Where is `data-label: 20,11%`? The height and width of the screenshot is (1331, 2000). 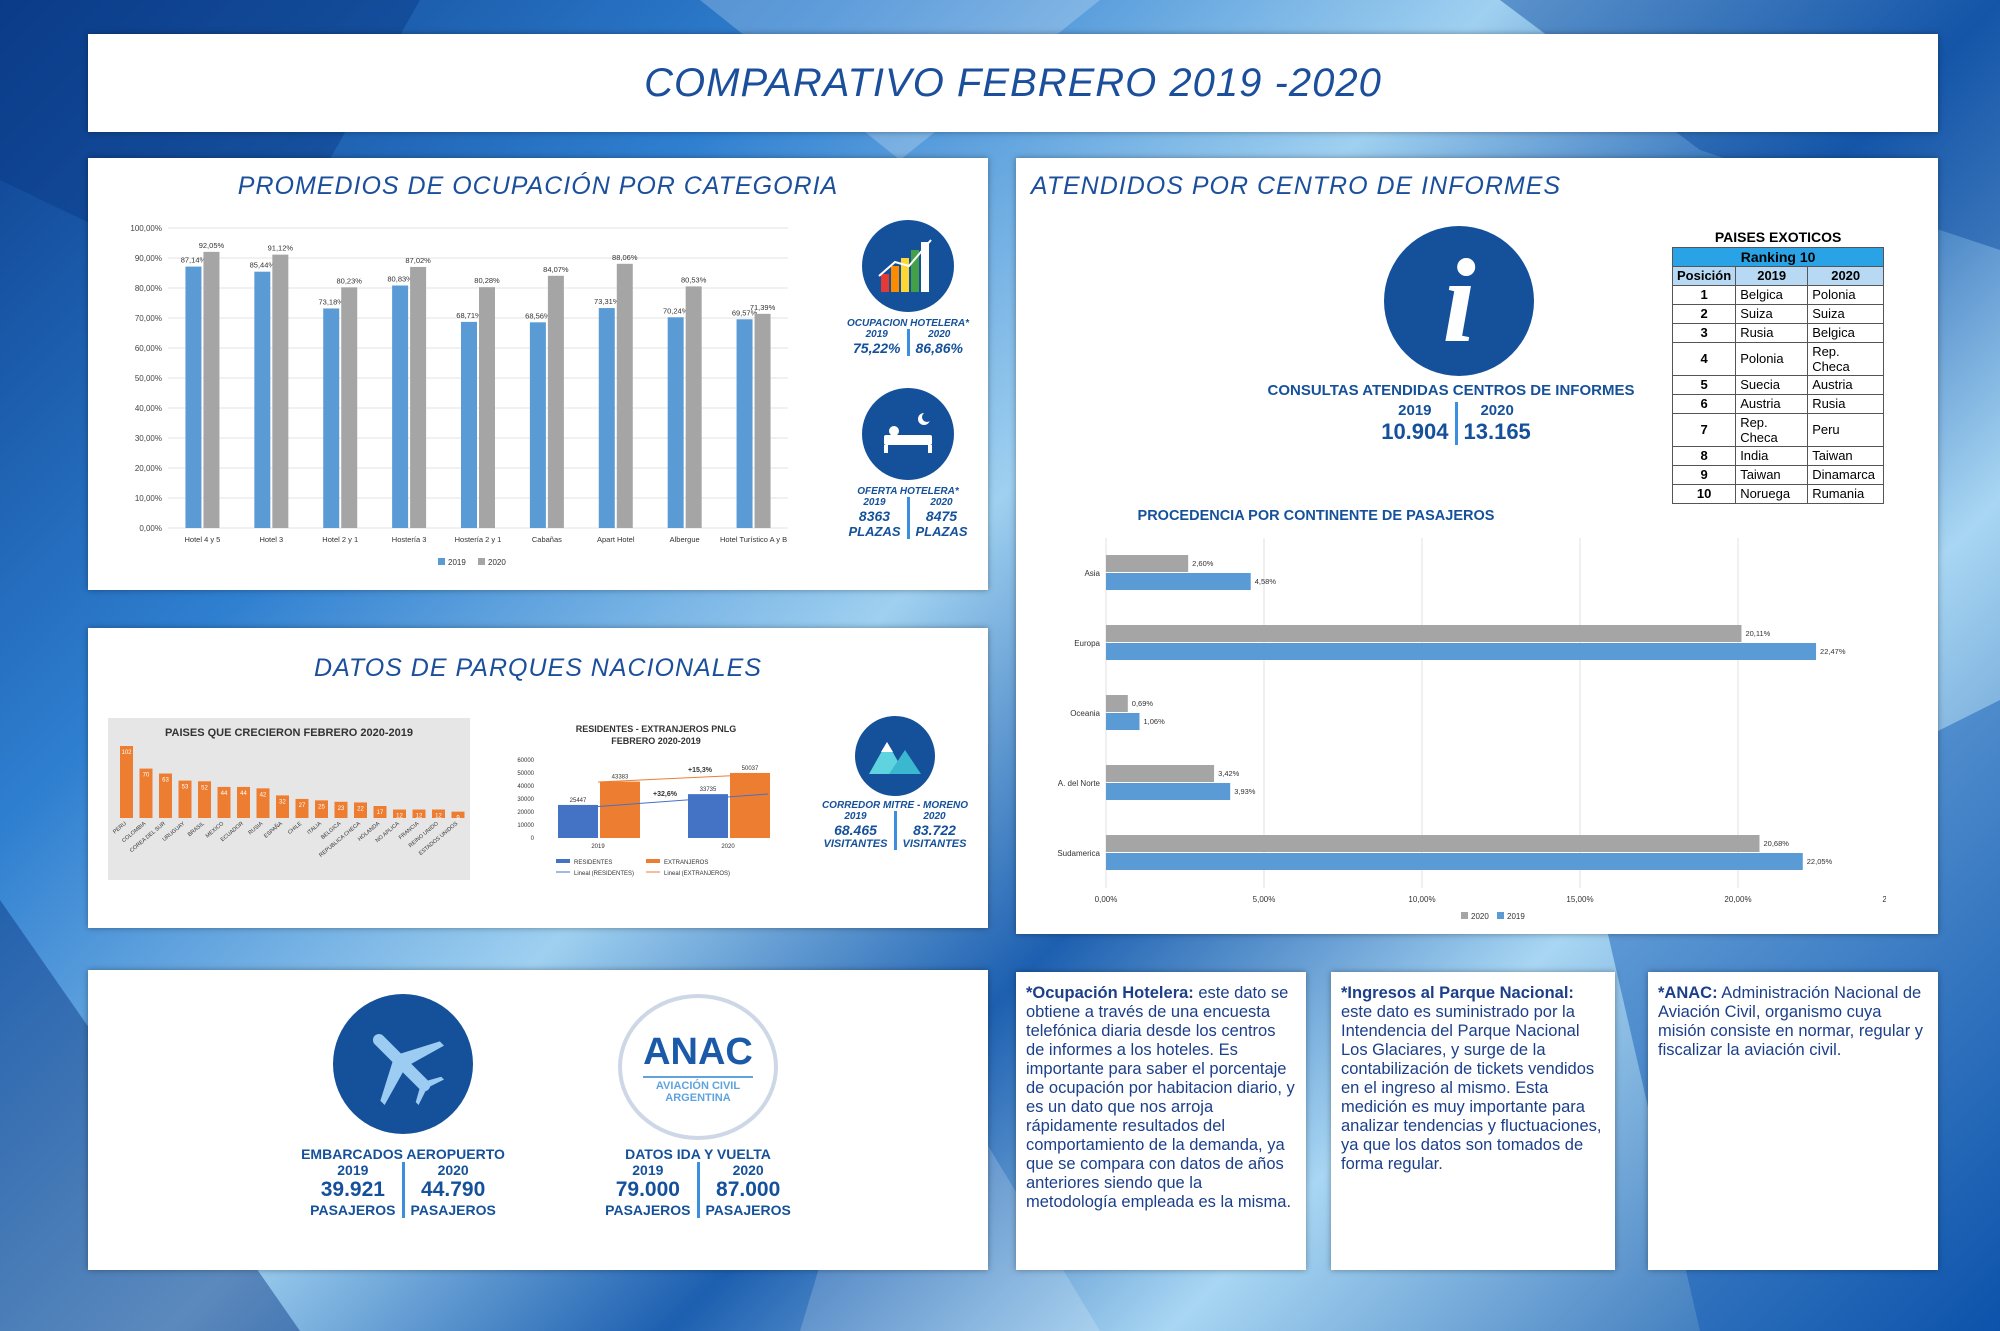 data-label: 20,11% is located at coordinates (1757, 633).